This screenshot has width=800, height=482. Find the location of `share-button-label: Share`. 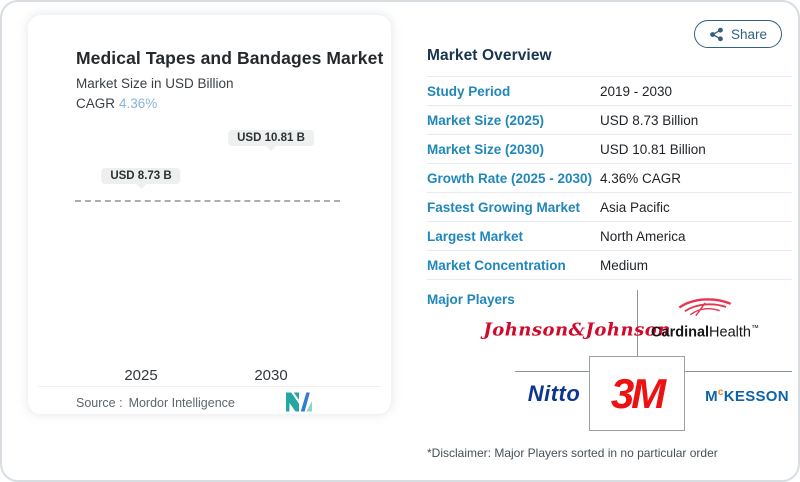

share-button-label: Share is located at coordinates (749, 34).